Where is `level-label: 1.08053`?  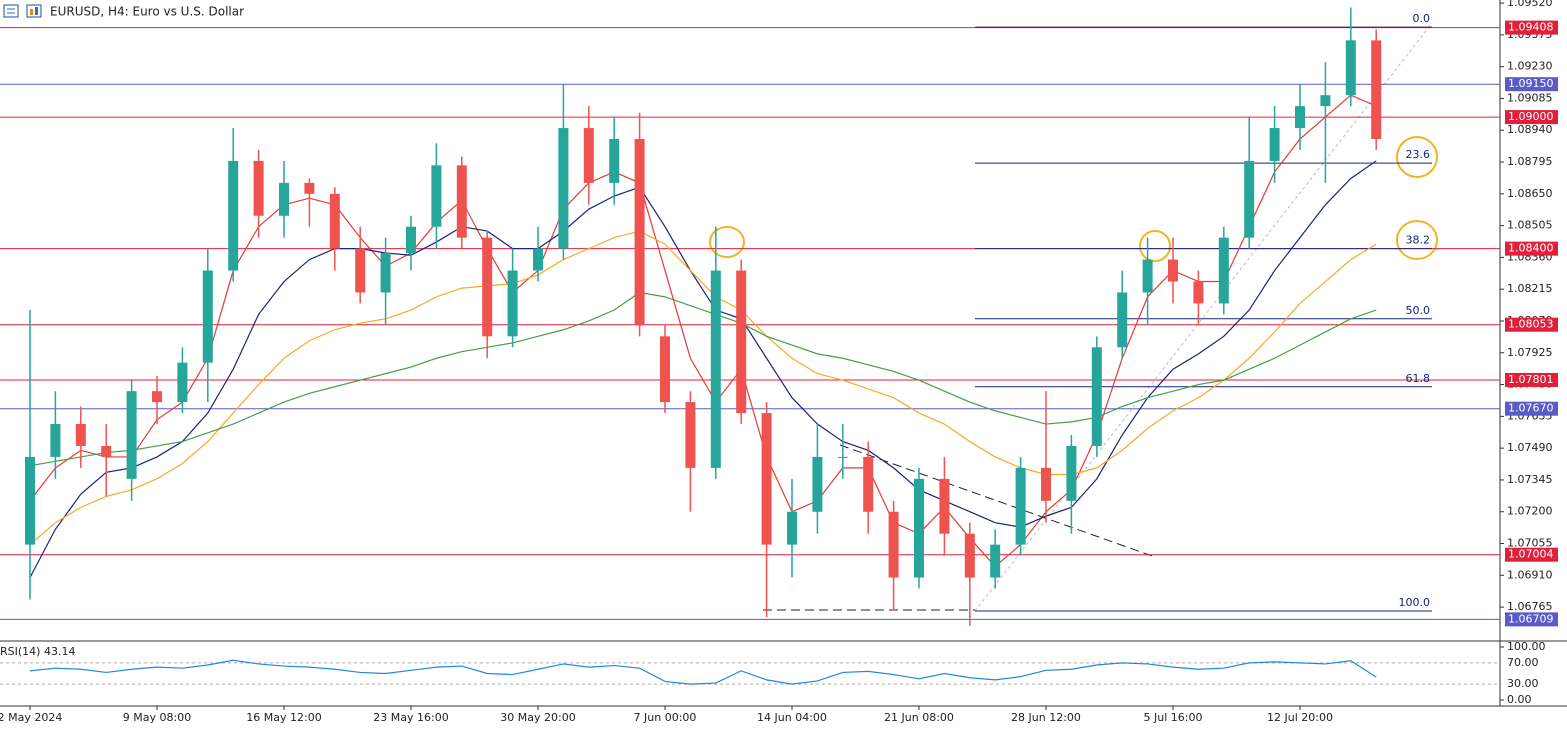
level-label: 1.08053 is located at coordinates (1531, 324).